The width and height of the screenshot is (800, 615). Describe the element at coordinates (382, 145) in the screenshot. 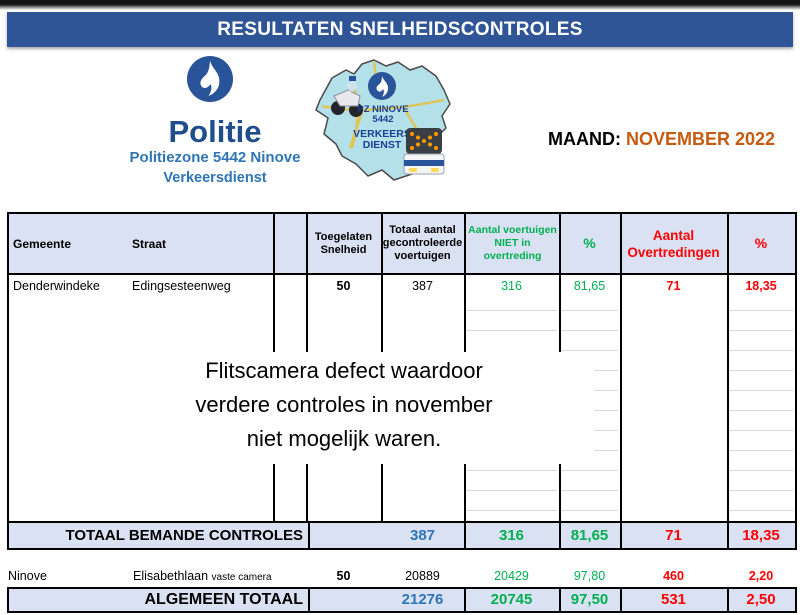

I see `map-label-4: DIENST` at that location.